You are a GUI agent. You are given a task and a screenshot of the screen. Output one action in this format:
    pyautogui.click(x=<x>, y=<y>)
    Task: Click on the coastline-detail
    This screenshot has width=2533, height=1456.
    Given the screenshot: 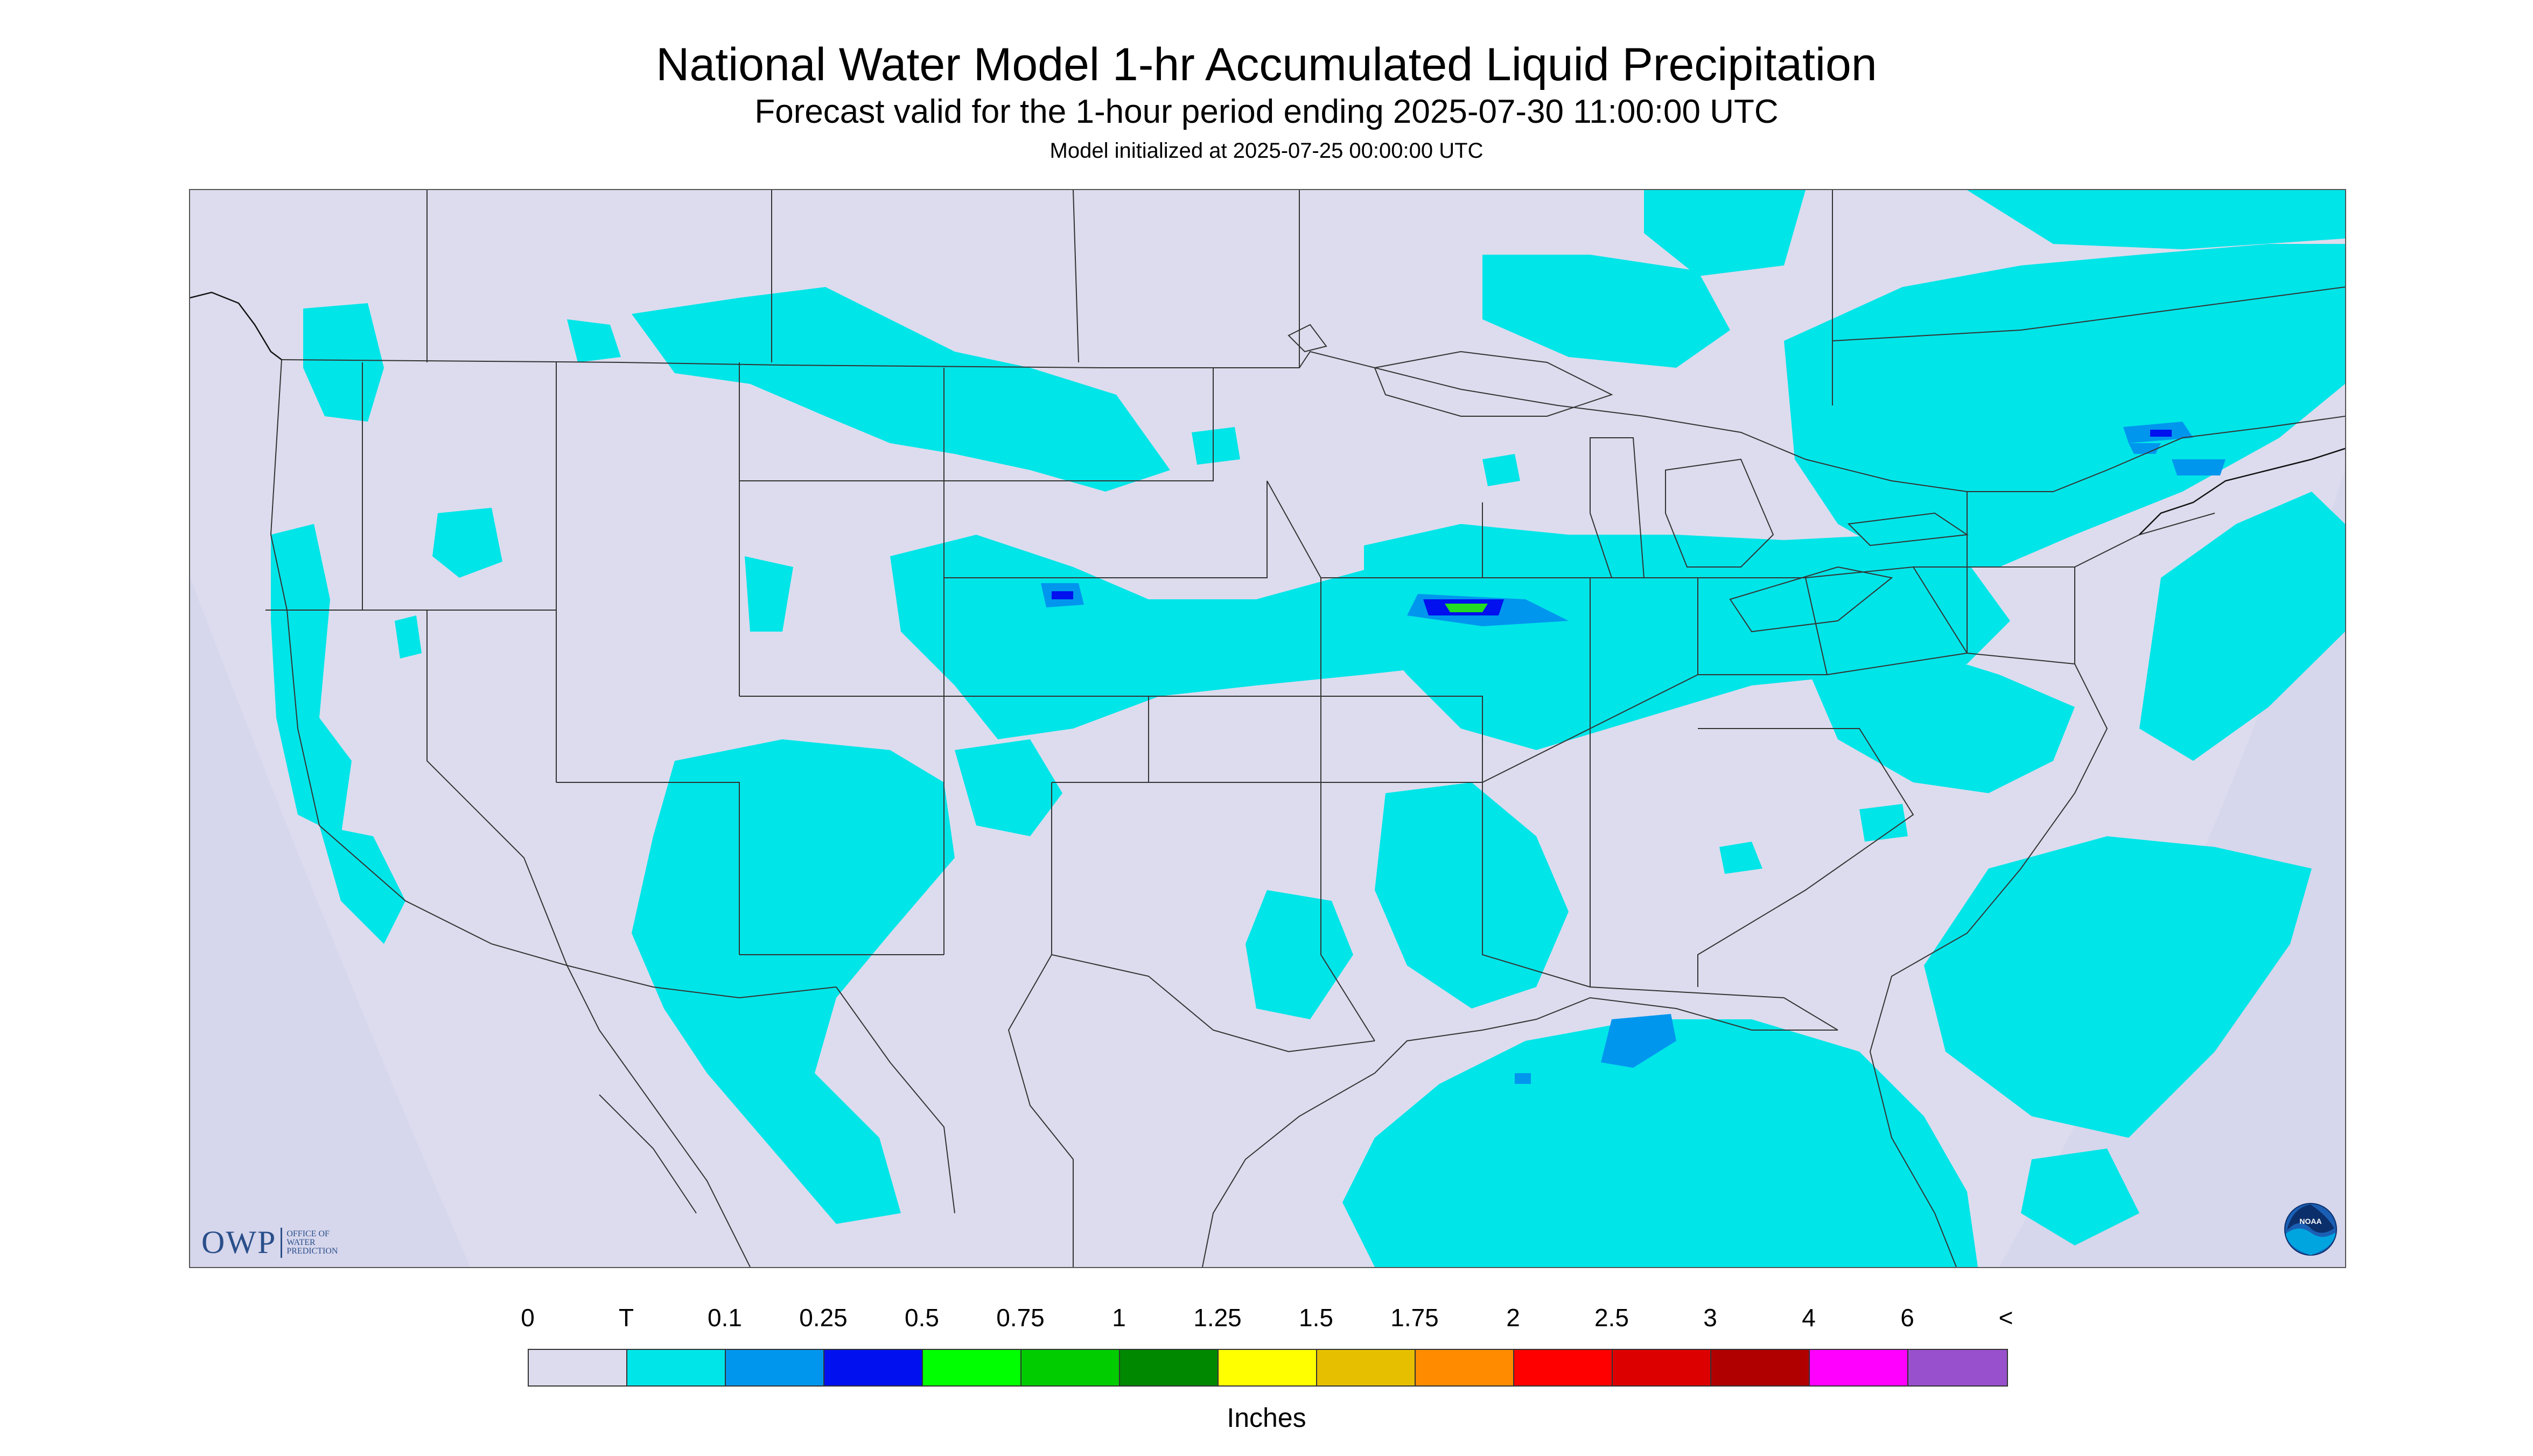 What is the action you would take?
    pyautogui.click(x=1267, y=413)
    